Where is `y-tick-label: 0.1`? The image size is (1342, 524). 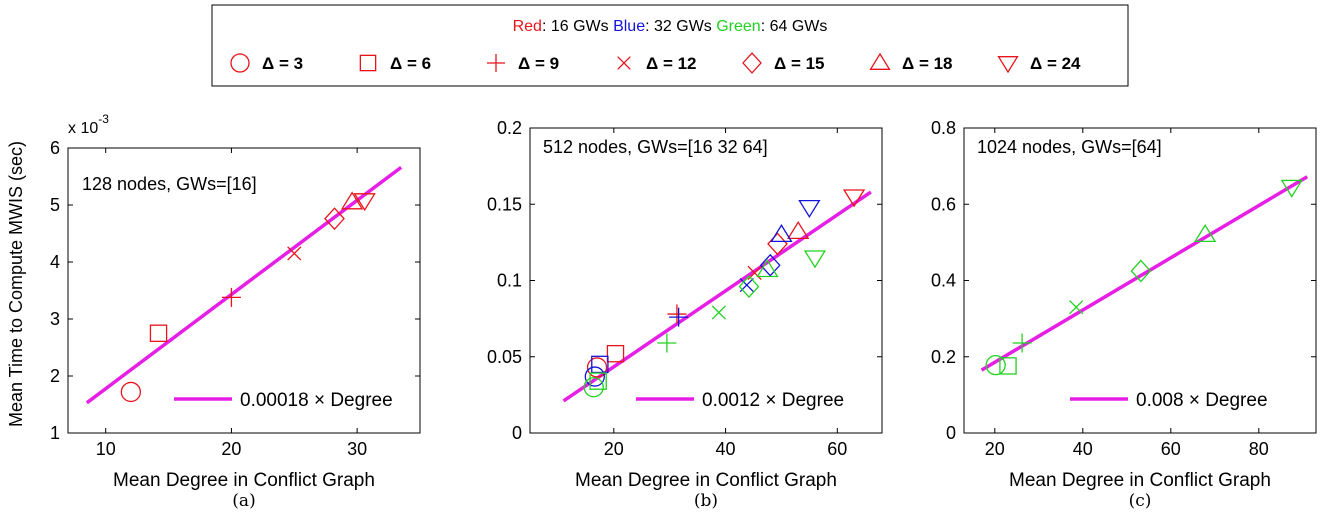
y-tick-label: 0.1 is located at coordinates (509, 281).